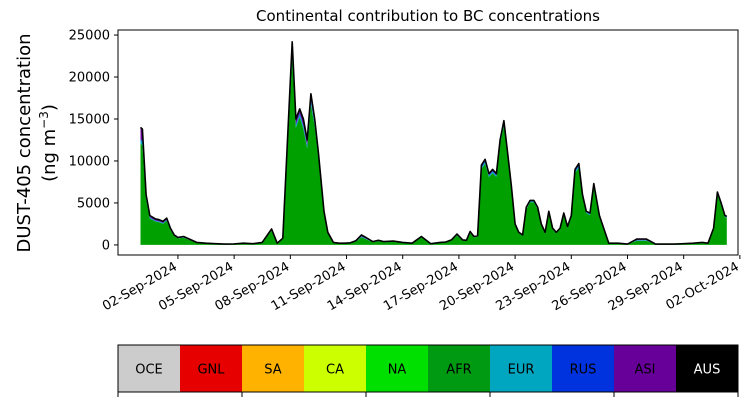 The image size is (748, 402). What do you see at coordinates (93, 141) in the screenshot?
I see `y-axis-ticks: 0 5000 10000 15000 20000 25000` at bounding box center [93, 141].